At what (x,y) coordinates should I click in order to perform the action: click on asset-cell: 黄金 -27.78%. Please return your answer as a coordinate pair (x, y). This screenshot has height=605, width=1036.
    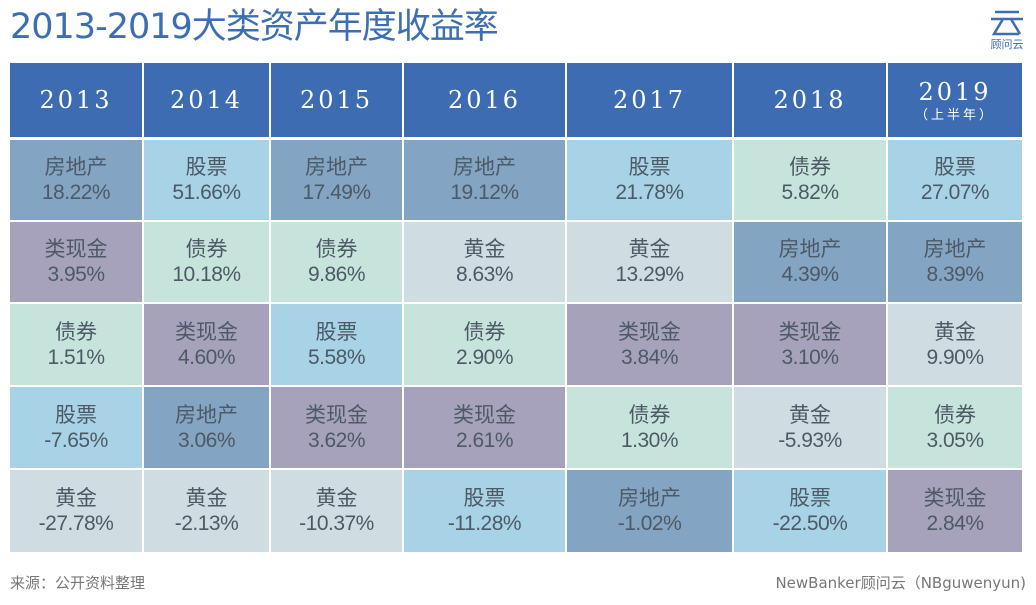
    Looking at the image, I should click on (76, 511).